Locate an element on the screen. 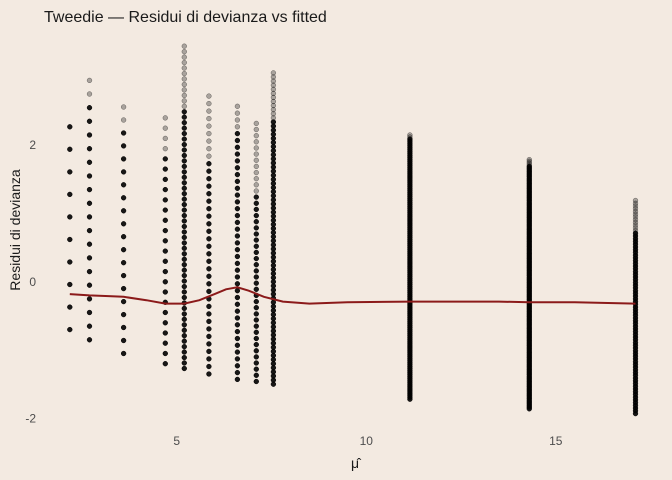 Image resolution: width=672 pixels, height=480 pixels. x-axis-title: μ̂ is located at coordinates (356, 463).